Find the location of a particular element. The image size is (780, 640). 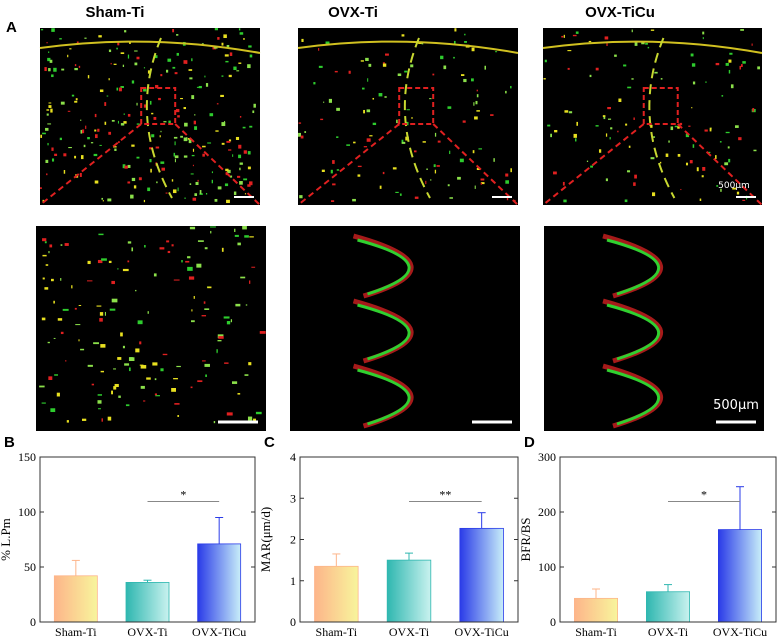

y-tick-label: 0 is located at coordinates (33, 622).